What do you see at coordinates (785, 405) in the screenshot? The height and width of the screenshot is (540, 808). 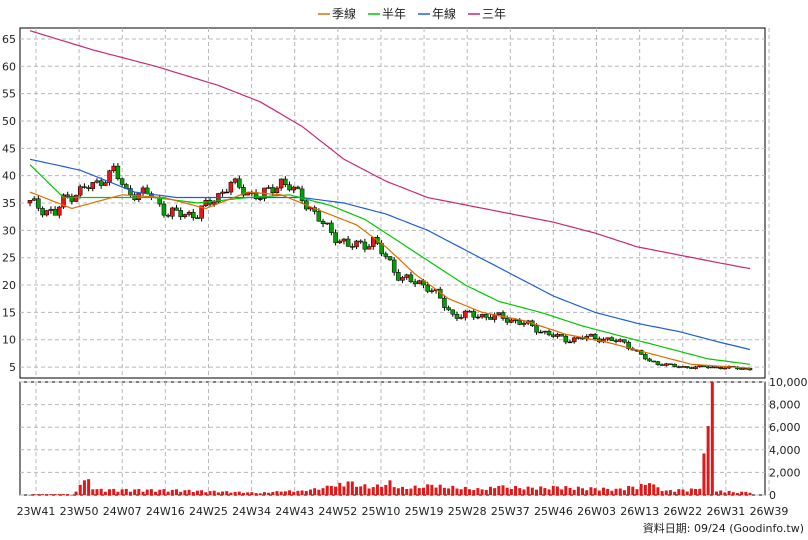 I see `volume-tick-label: 8,000` at bounding box center [785, 405].